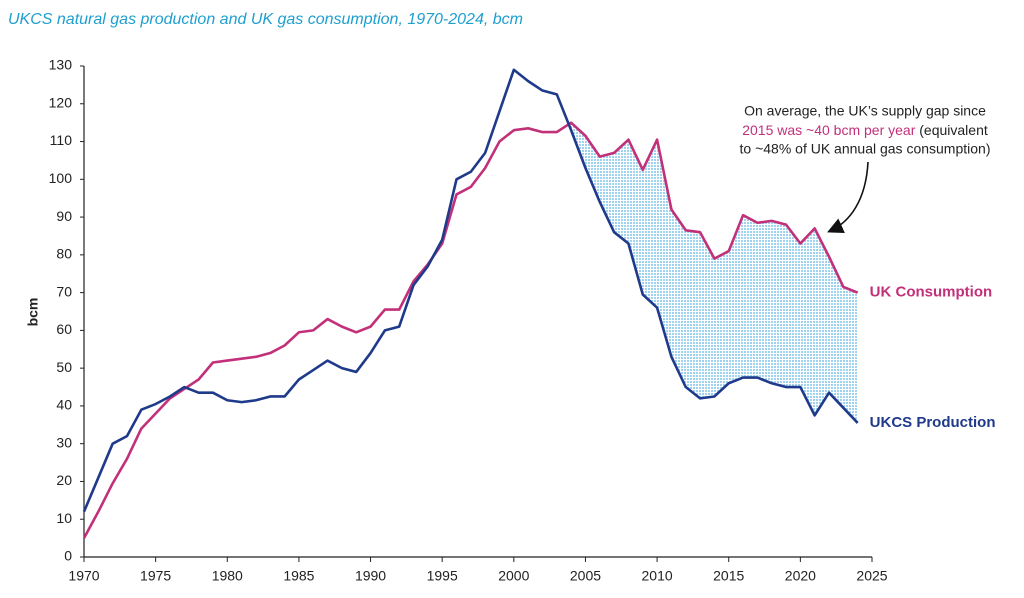 Image resolution: width=1024 pixels, height=598 pixels. What do you see at coordinates (61, 178) in the screenshot?
I see `y-tick-label: 100` at bounding box center [61, 178].